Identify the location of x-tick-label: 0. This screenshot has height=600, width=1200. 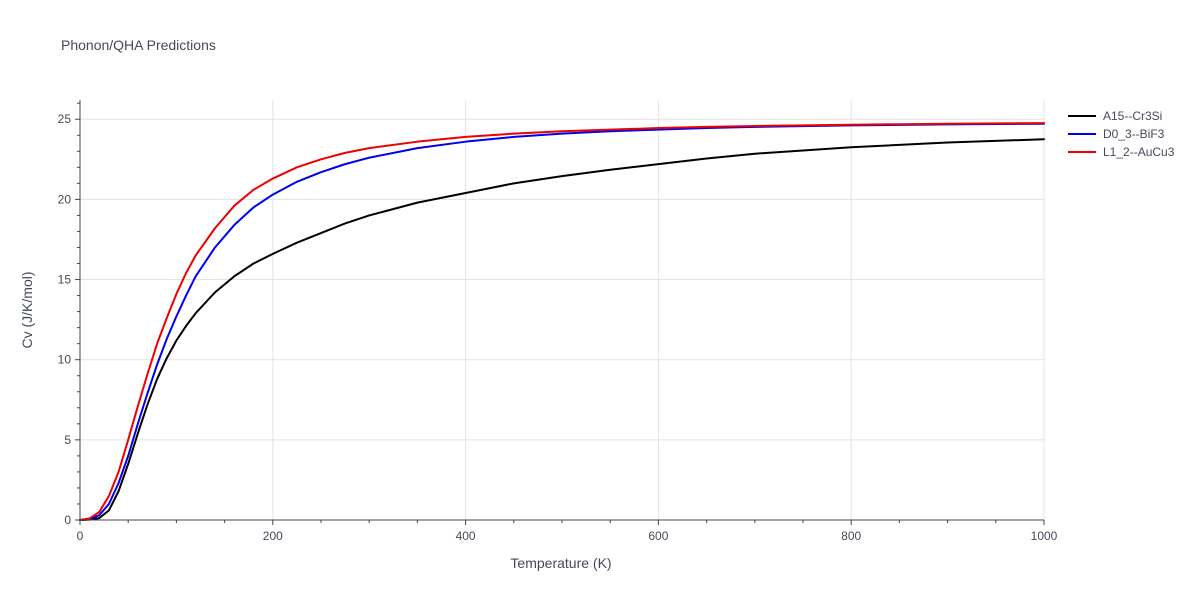
(80, 536).